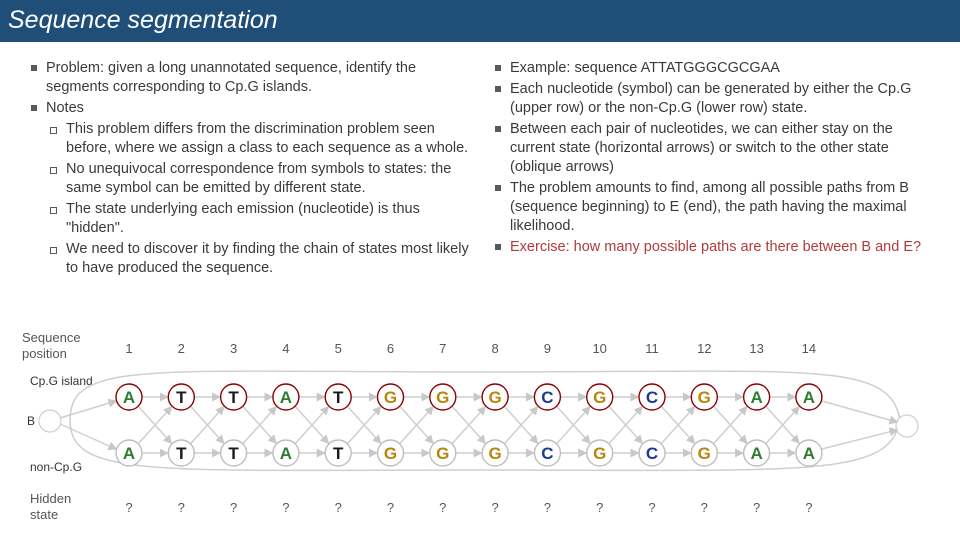  What do you see at coordinates (442, 348) in the screenshot?
I see `position-number: 7` at bounding box center [442, 348].